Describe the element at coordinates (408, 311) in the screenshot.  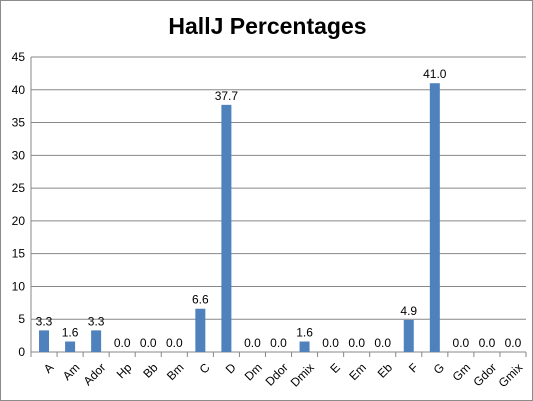
I see `data-label: 4.9` at that location.